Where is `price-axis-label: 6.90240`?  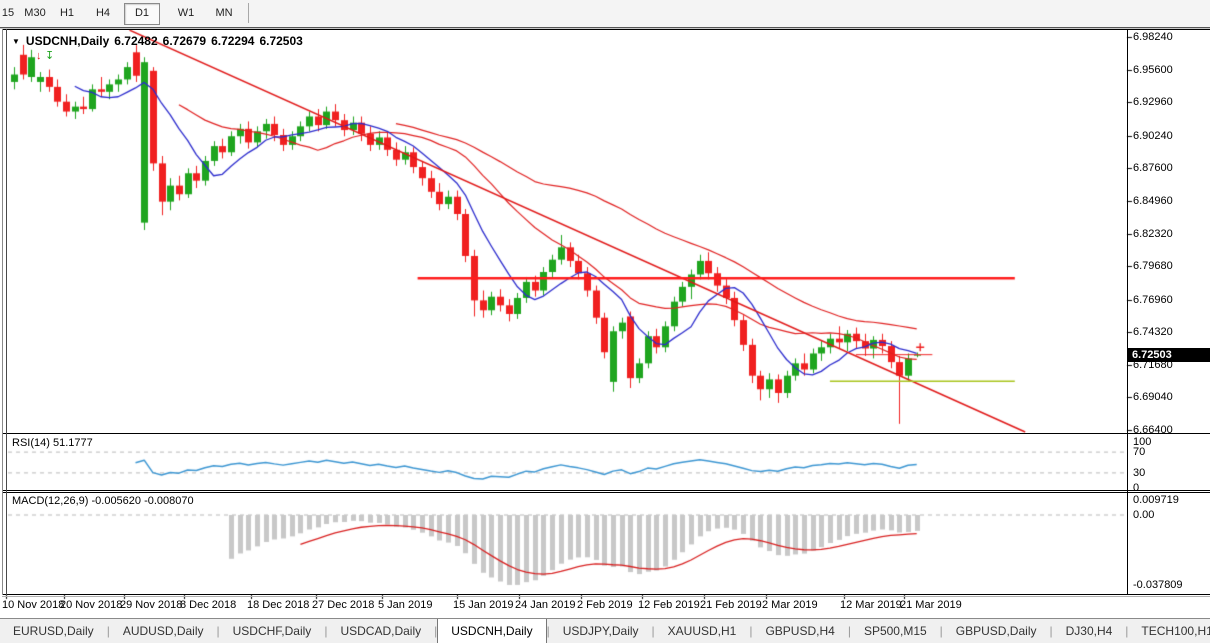 price-axis-label: 6.90240 is located at coordinates (1153, 135).